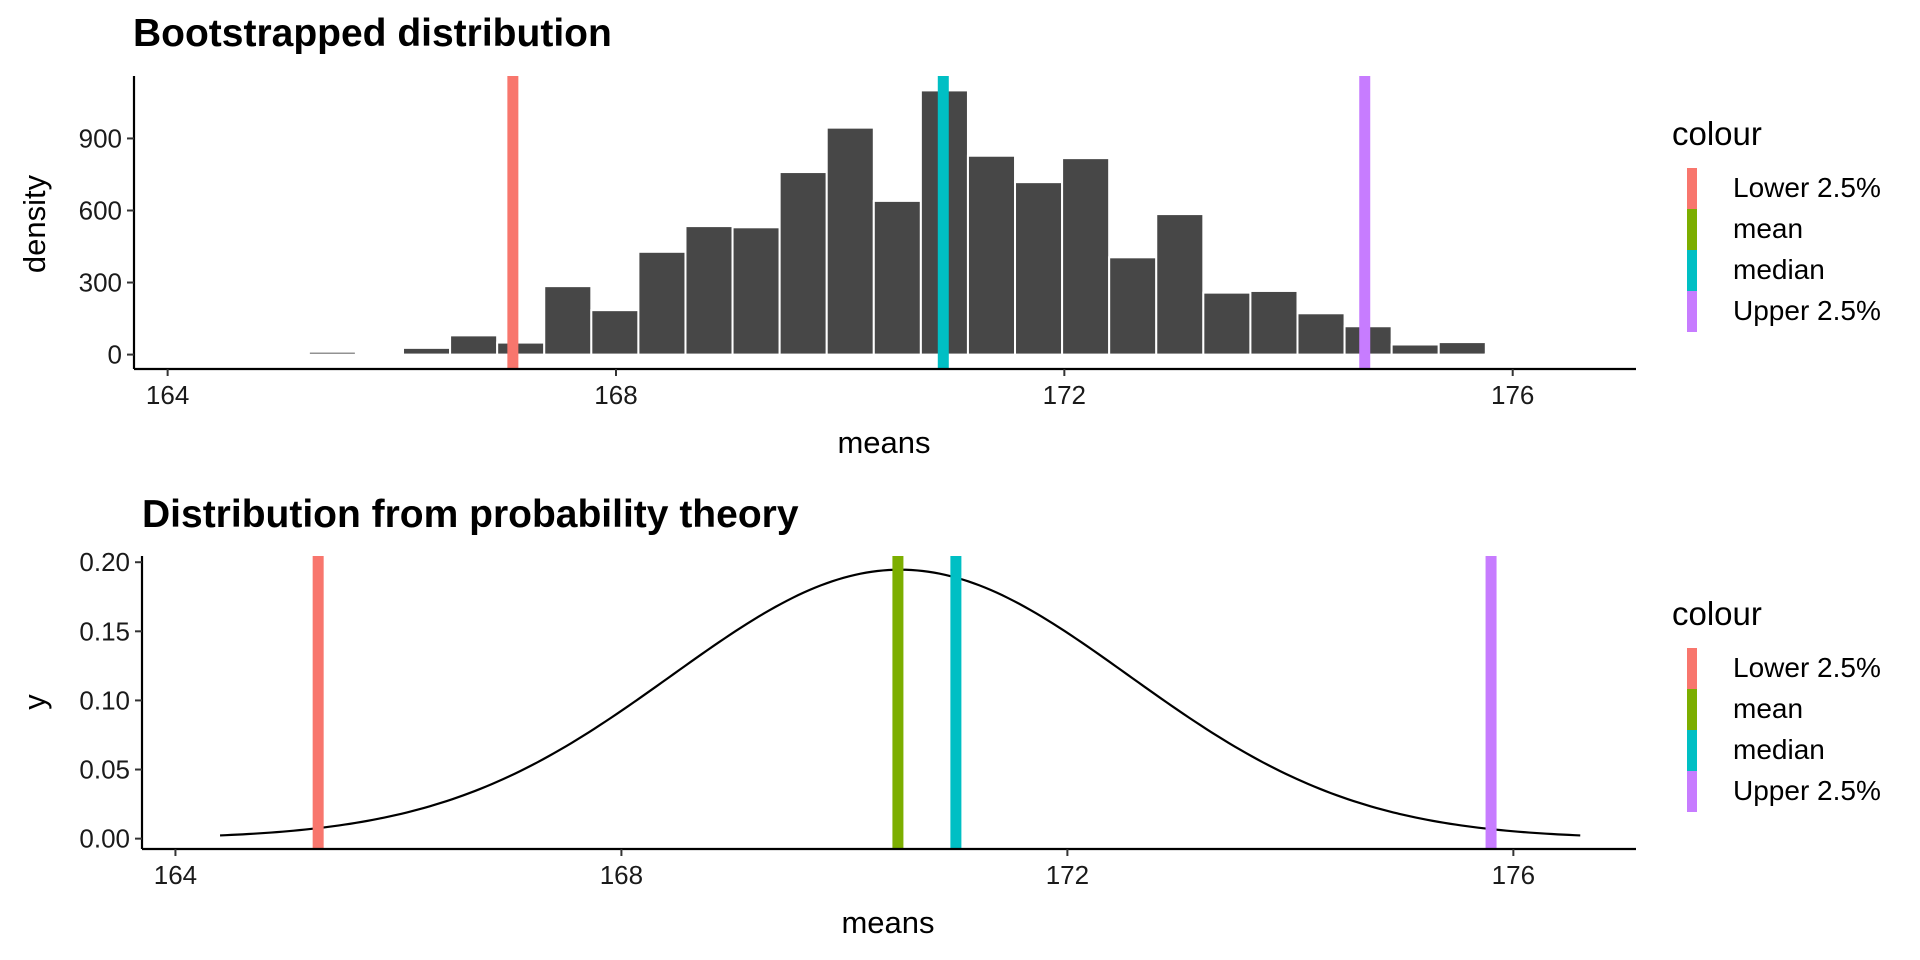  I want to click on y-axis-label: density, so click(34, 223).